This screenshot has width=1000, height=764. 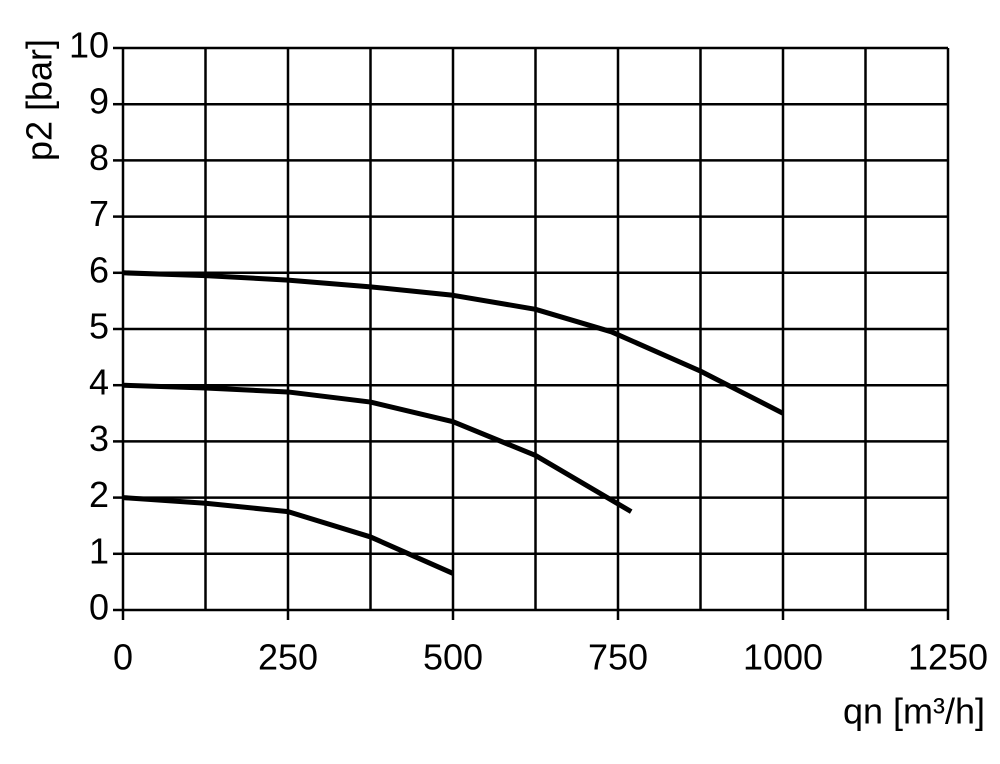 What do you see at coordinates (783, 657) in the screenshot?
I see `x-tick-label: 1000` at bounding box center [783, 657].